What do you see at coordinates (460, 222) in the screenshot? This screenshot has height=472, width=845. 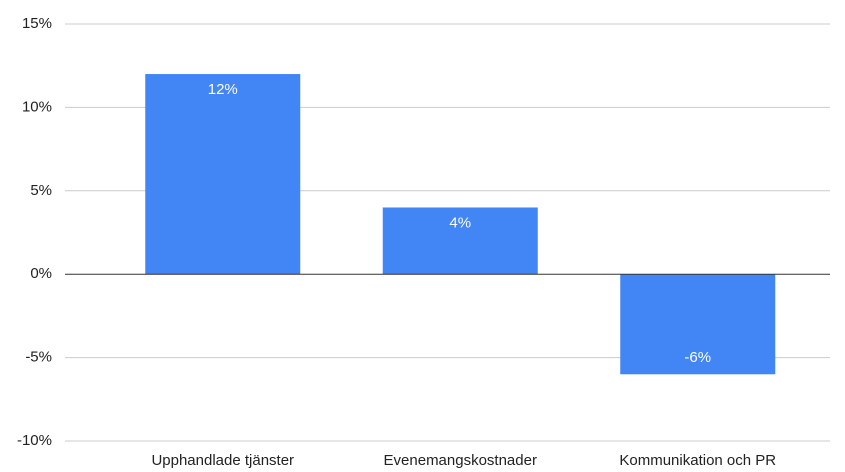 I see `data-label: 4%` at bounding box center [460, 222].